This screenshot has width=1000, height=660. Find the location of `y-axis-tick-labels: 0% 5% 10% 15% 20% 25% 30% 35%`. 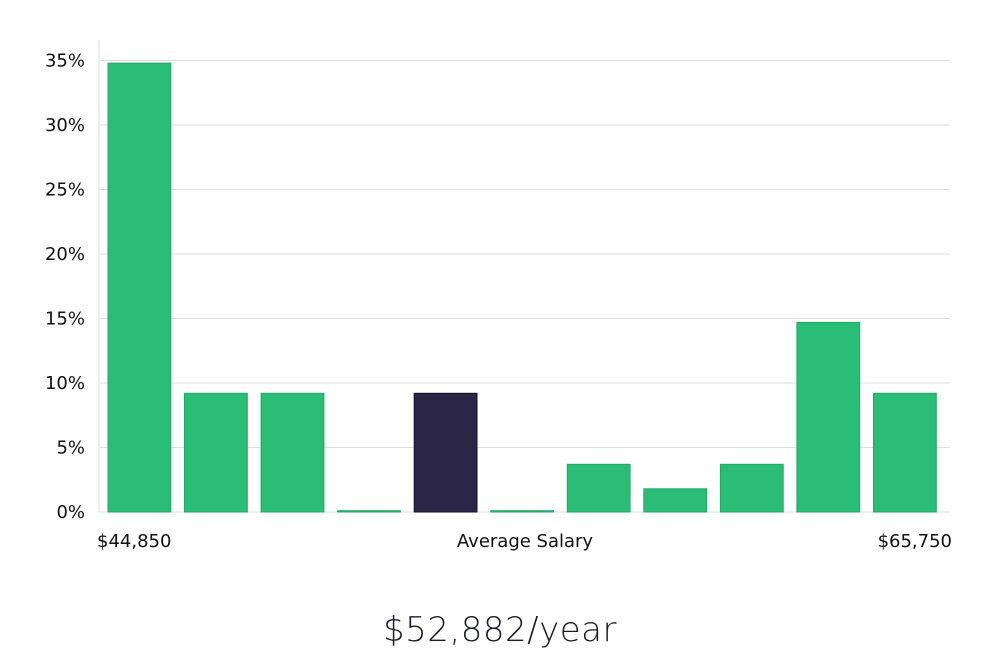

y-axis-tick-labels: 0% 5% 10% 15% 20% 25% 30% 35% is located at coordinates (65, 287).